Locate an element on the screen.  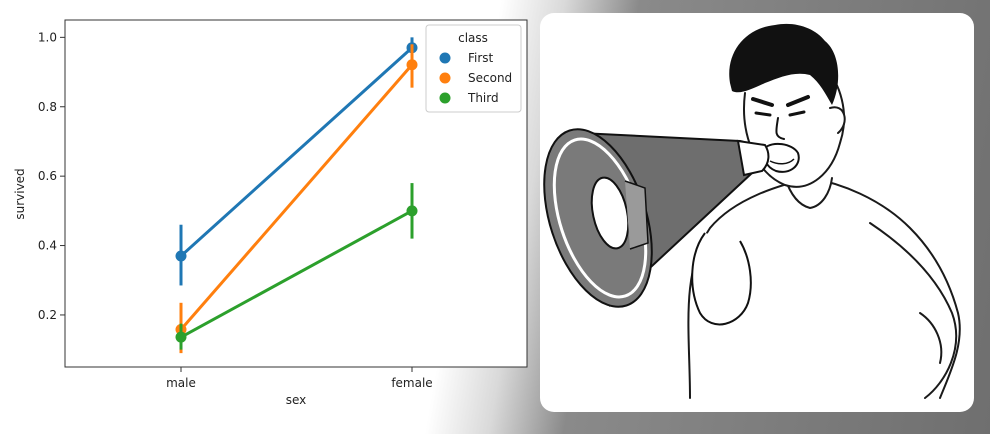
legend-entry: First is located at coordinates (481, 58).